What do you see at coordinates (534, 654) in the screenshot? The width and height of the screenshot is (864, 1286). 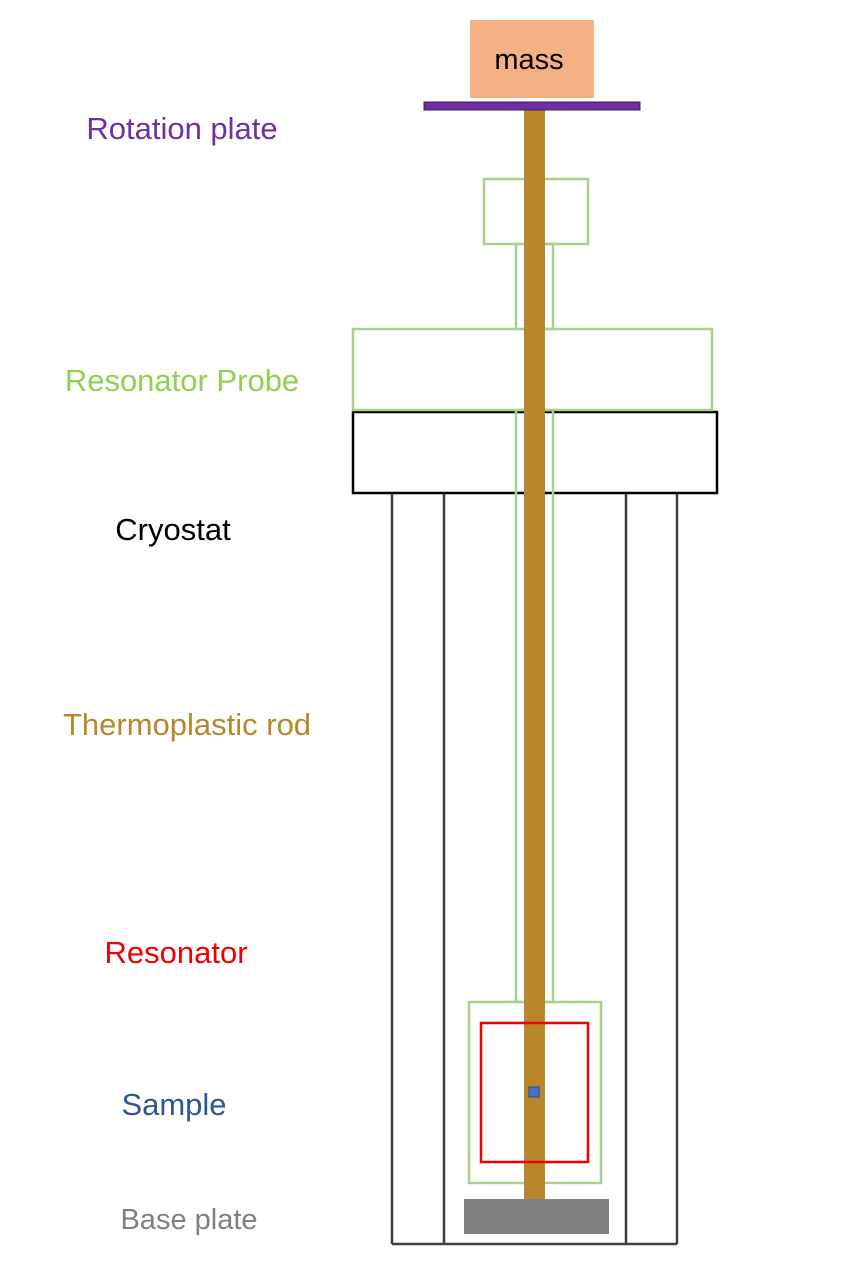 I see `thermoplastic-rod` at bounding box center [534, 654].